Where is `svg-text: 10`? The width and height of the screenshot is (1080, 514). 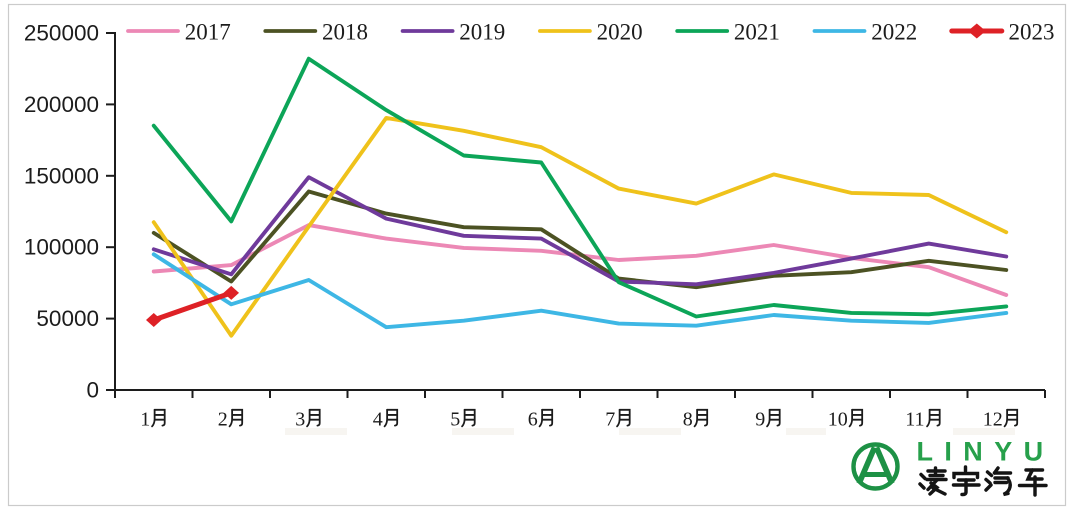
svg-text: 10 is located at coordinates (838, 420).